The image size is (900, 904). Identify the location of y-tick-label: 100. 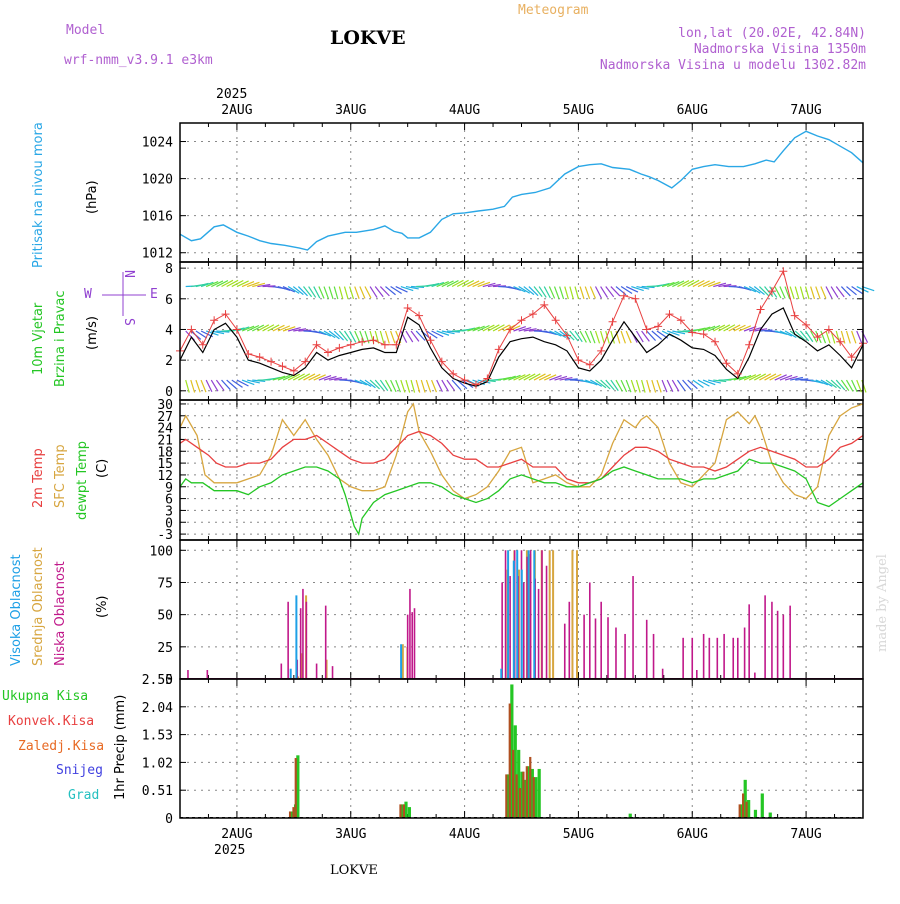
(161, 551).